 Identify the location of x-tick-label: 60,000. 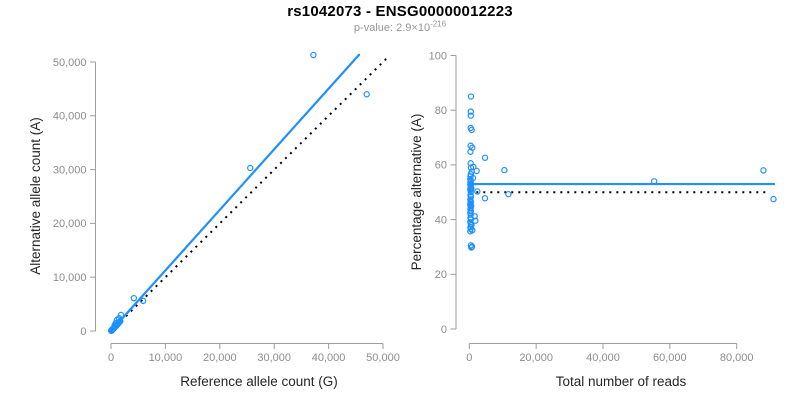
(670, 358).